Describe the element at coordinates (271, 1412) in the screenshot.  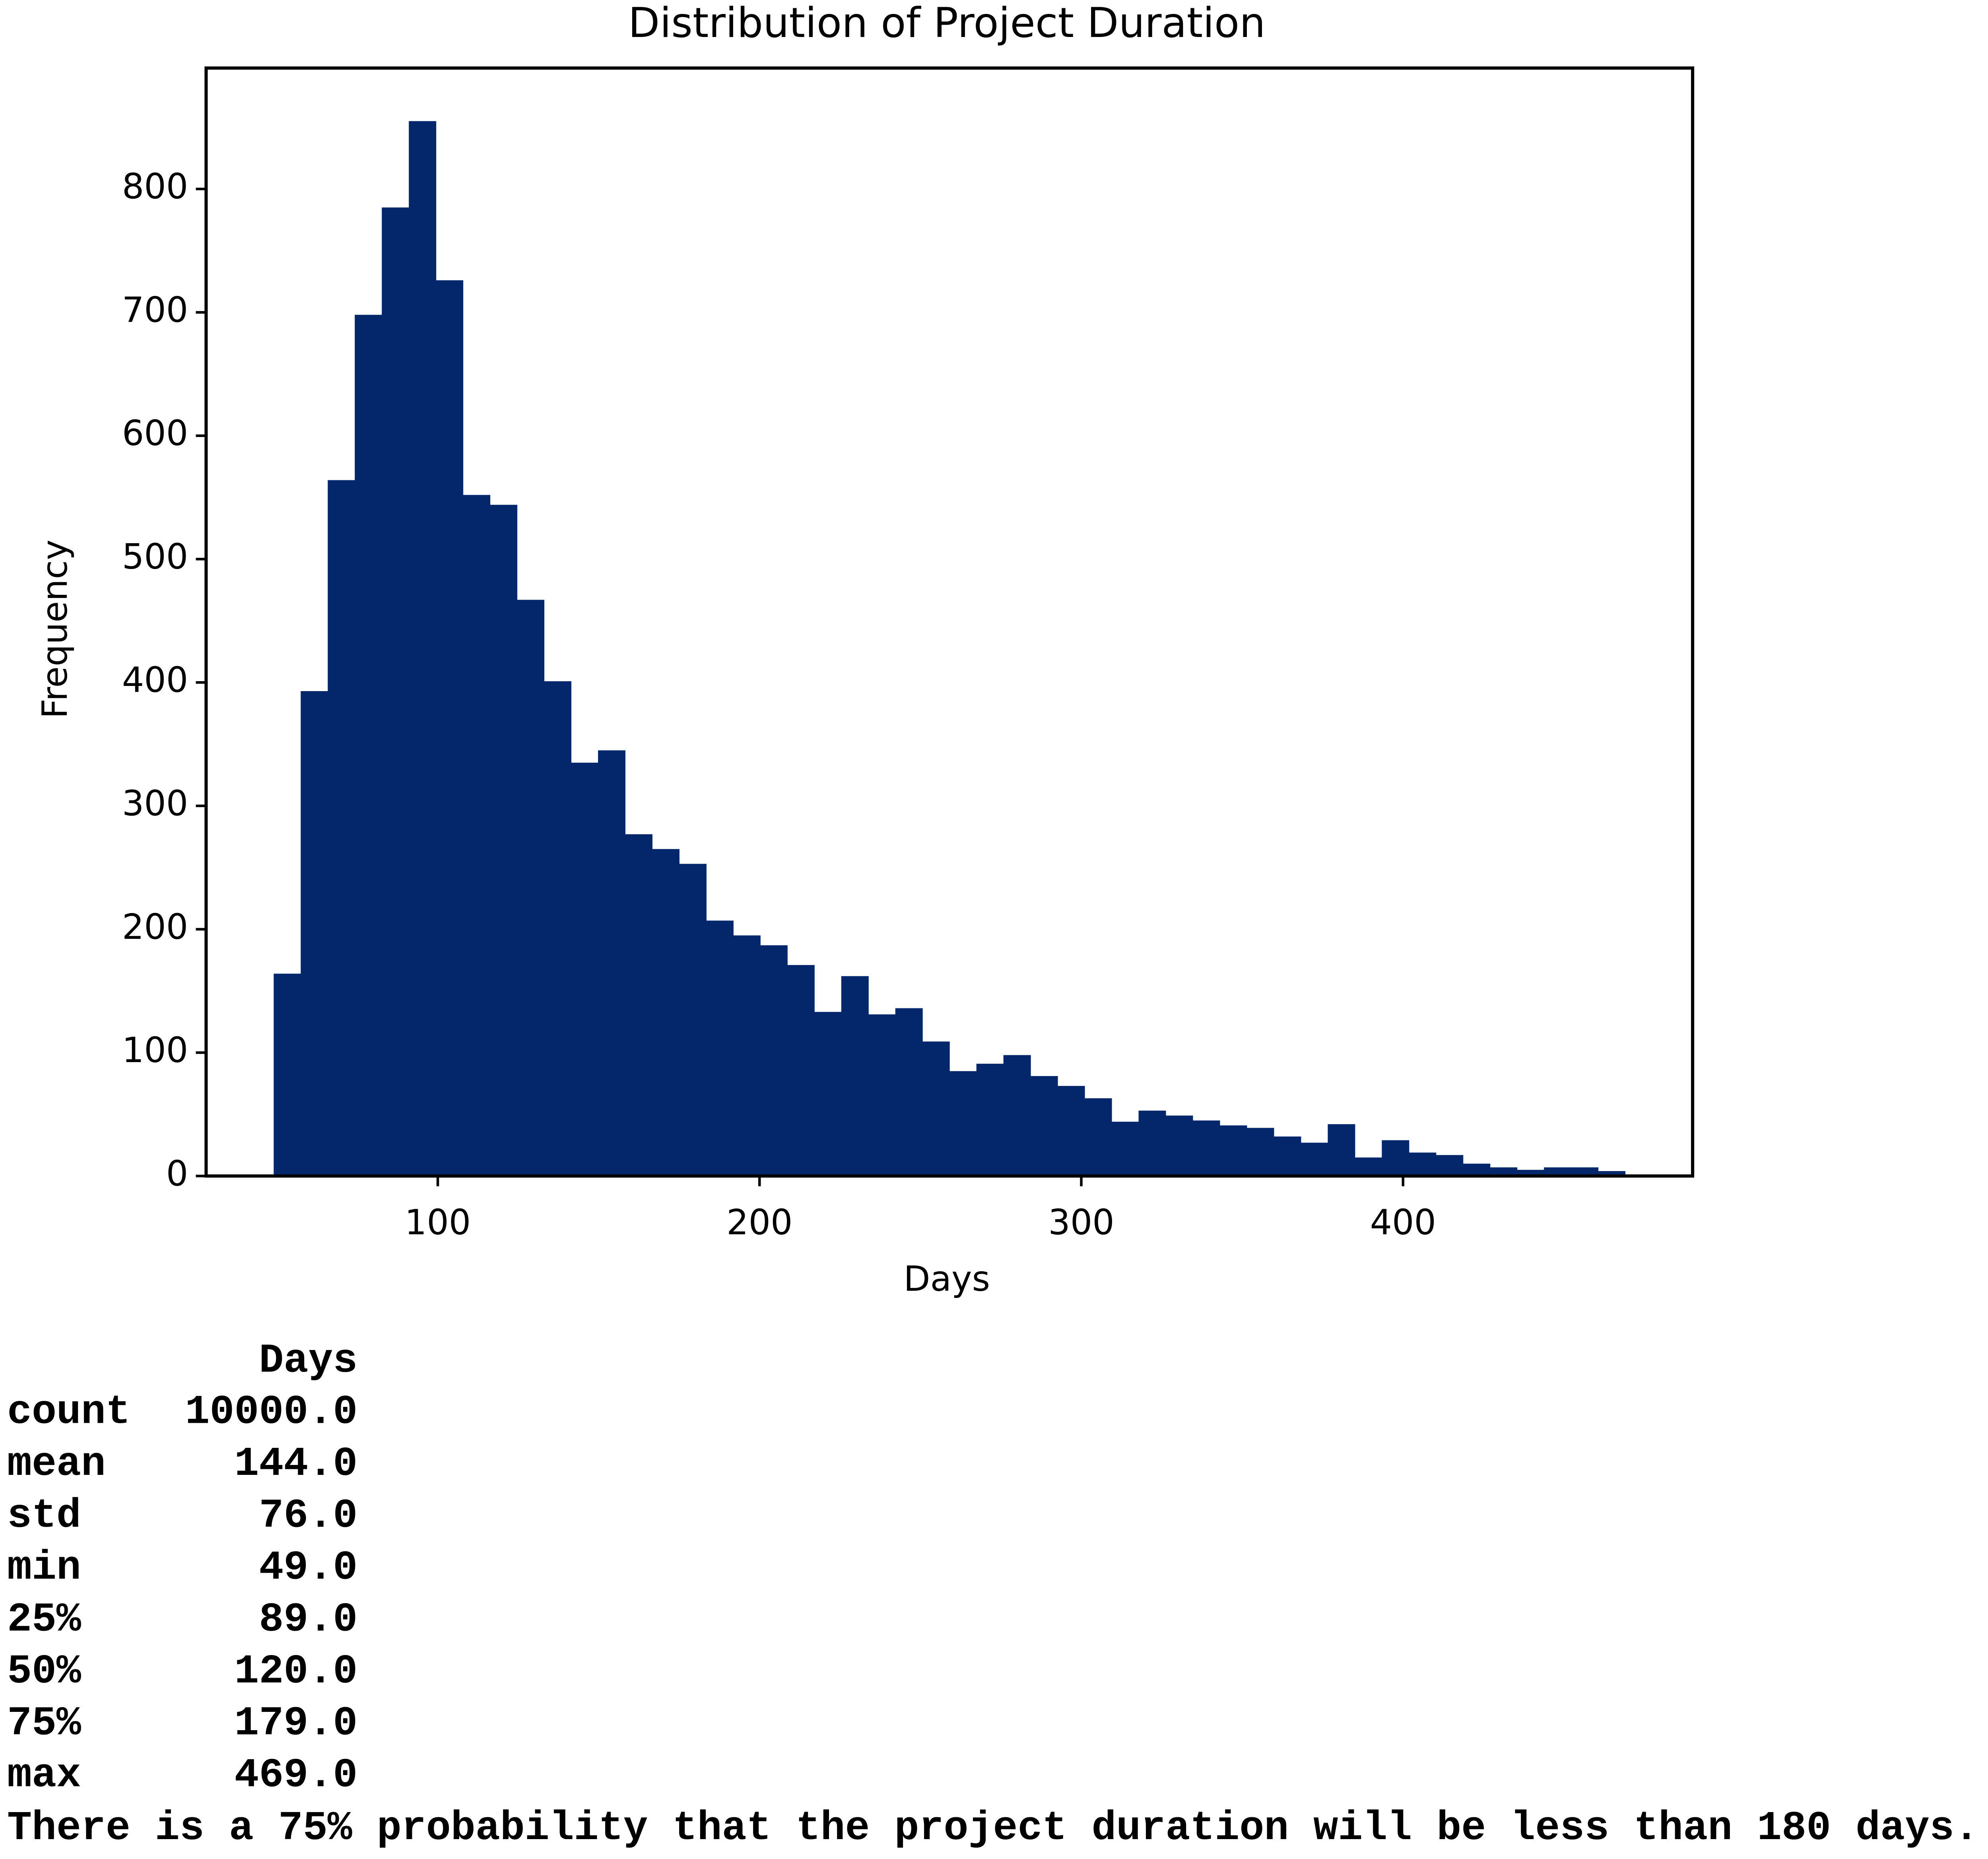
I see `row-value: 10000.0` at that location.